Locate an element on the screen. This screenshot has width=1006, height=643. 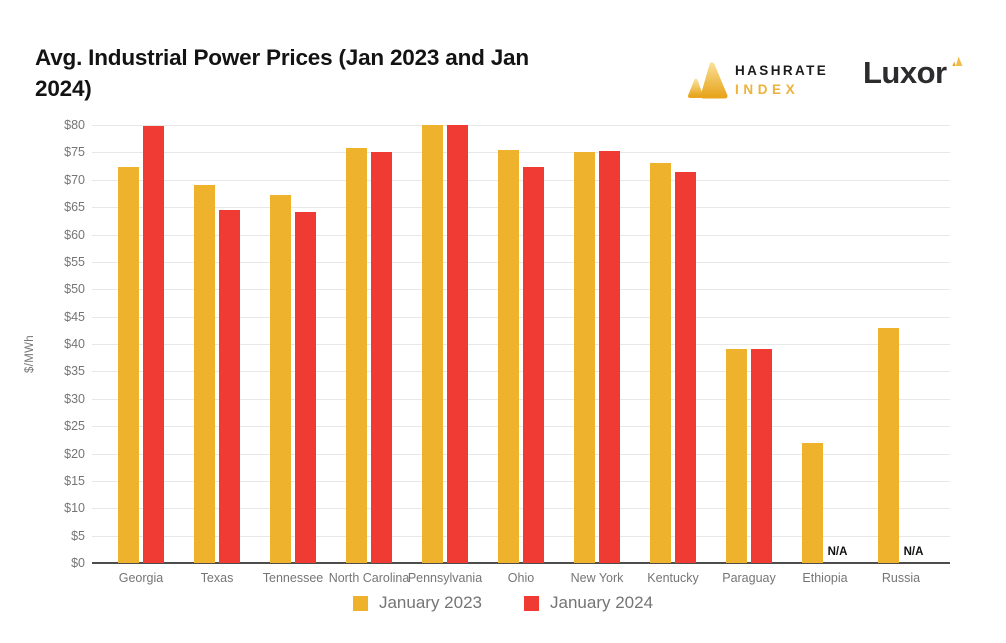
y-tick-label-40: $40 is located at coordinates (74, 344).